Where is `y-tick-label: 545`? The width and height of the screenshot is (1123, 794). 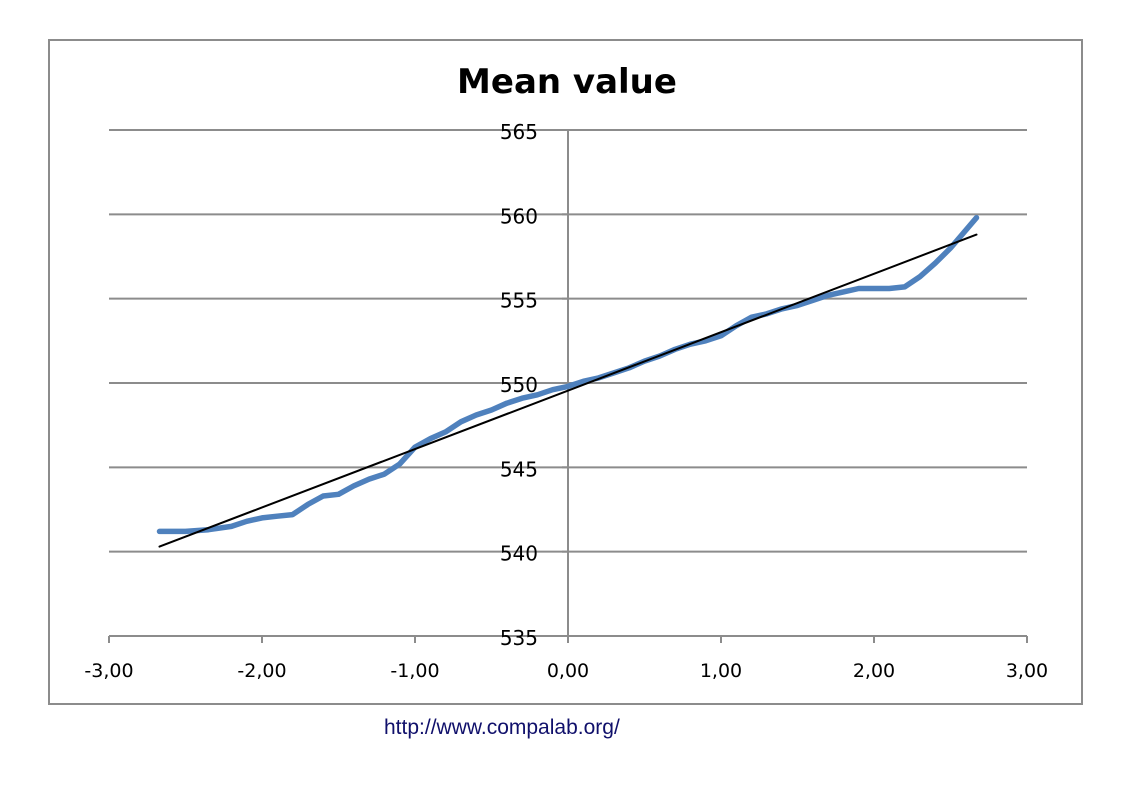 y-tick-label: 545 is located at coordinates (519, 469).